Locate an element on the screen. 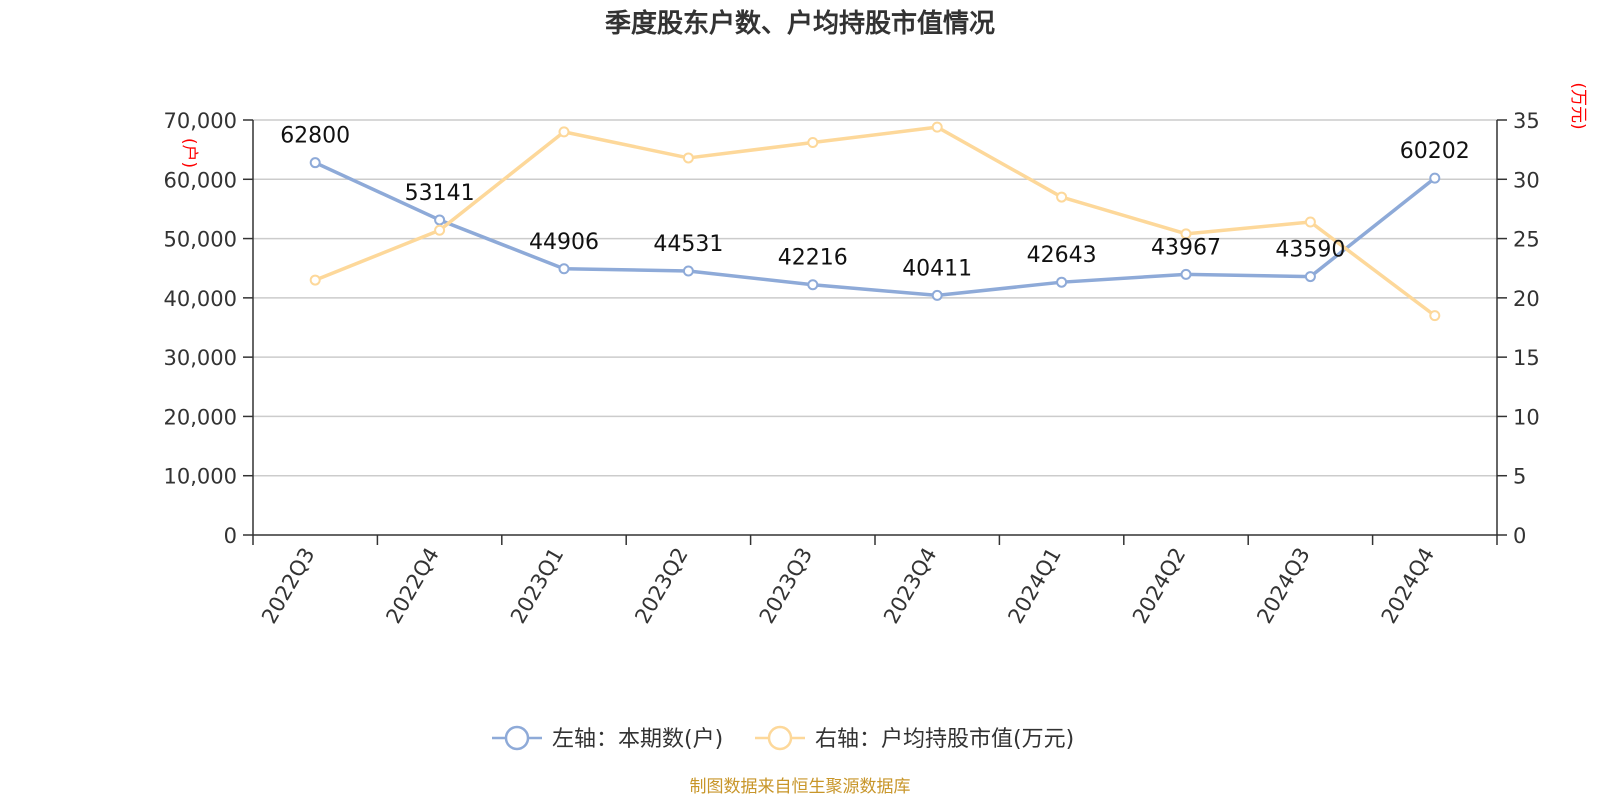  x-axis-tick-label: 2022Q3 is located at coordinates (288, 586).